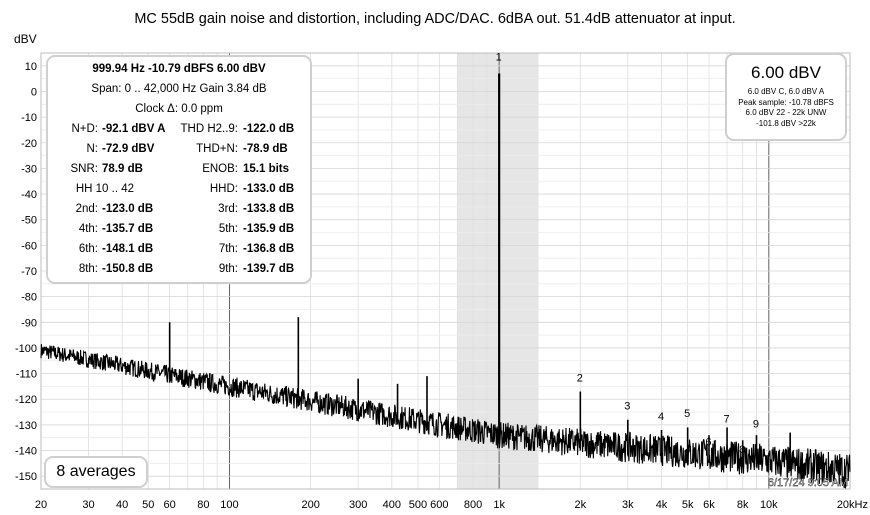  Describe the element at coordinates (41, 505) in the screenshot. I see `x-tick-label: 20` at that location.